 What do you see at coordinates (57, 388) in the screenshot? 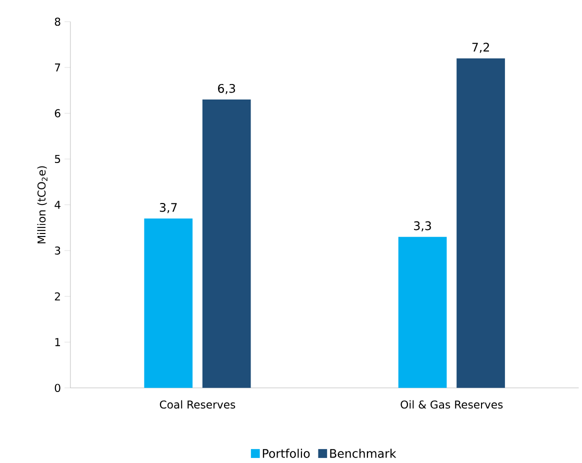
I see `y-tick-label: 0` at bounding box center [57, 388].